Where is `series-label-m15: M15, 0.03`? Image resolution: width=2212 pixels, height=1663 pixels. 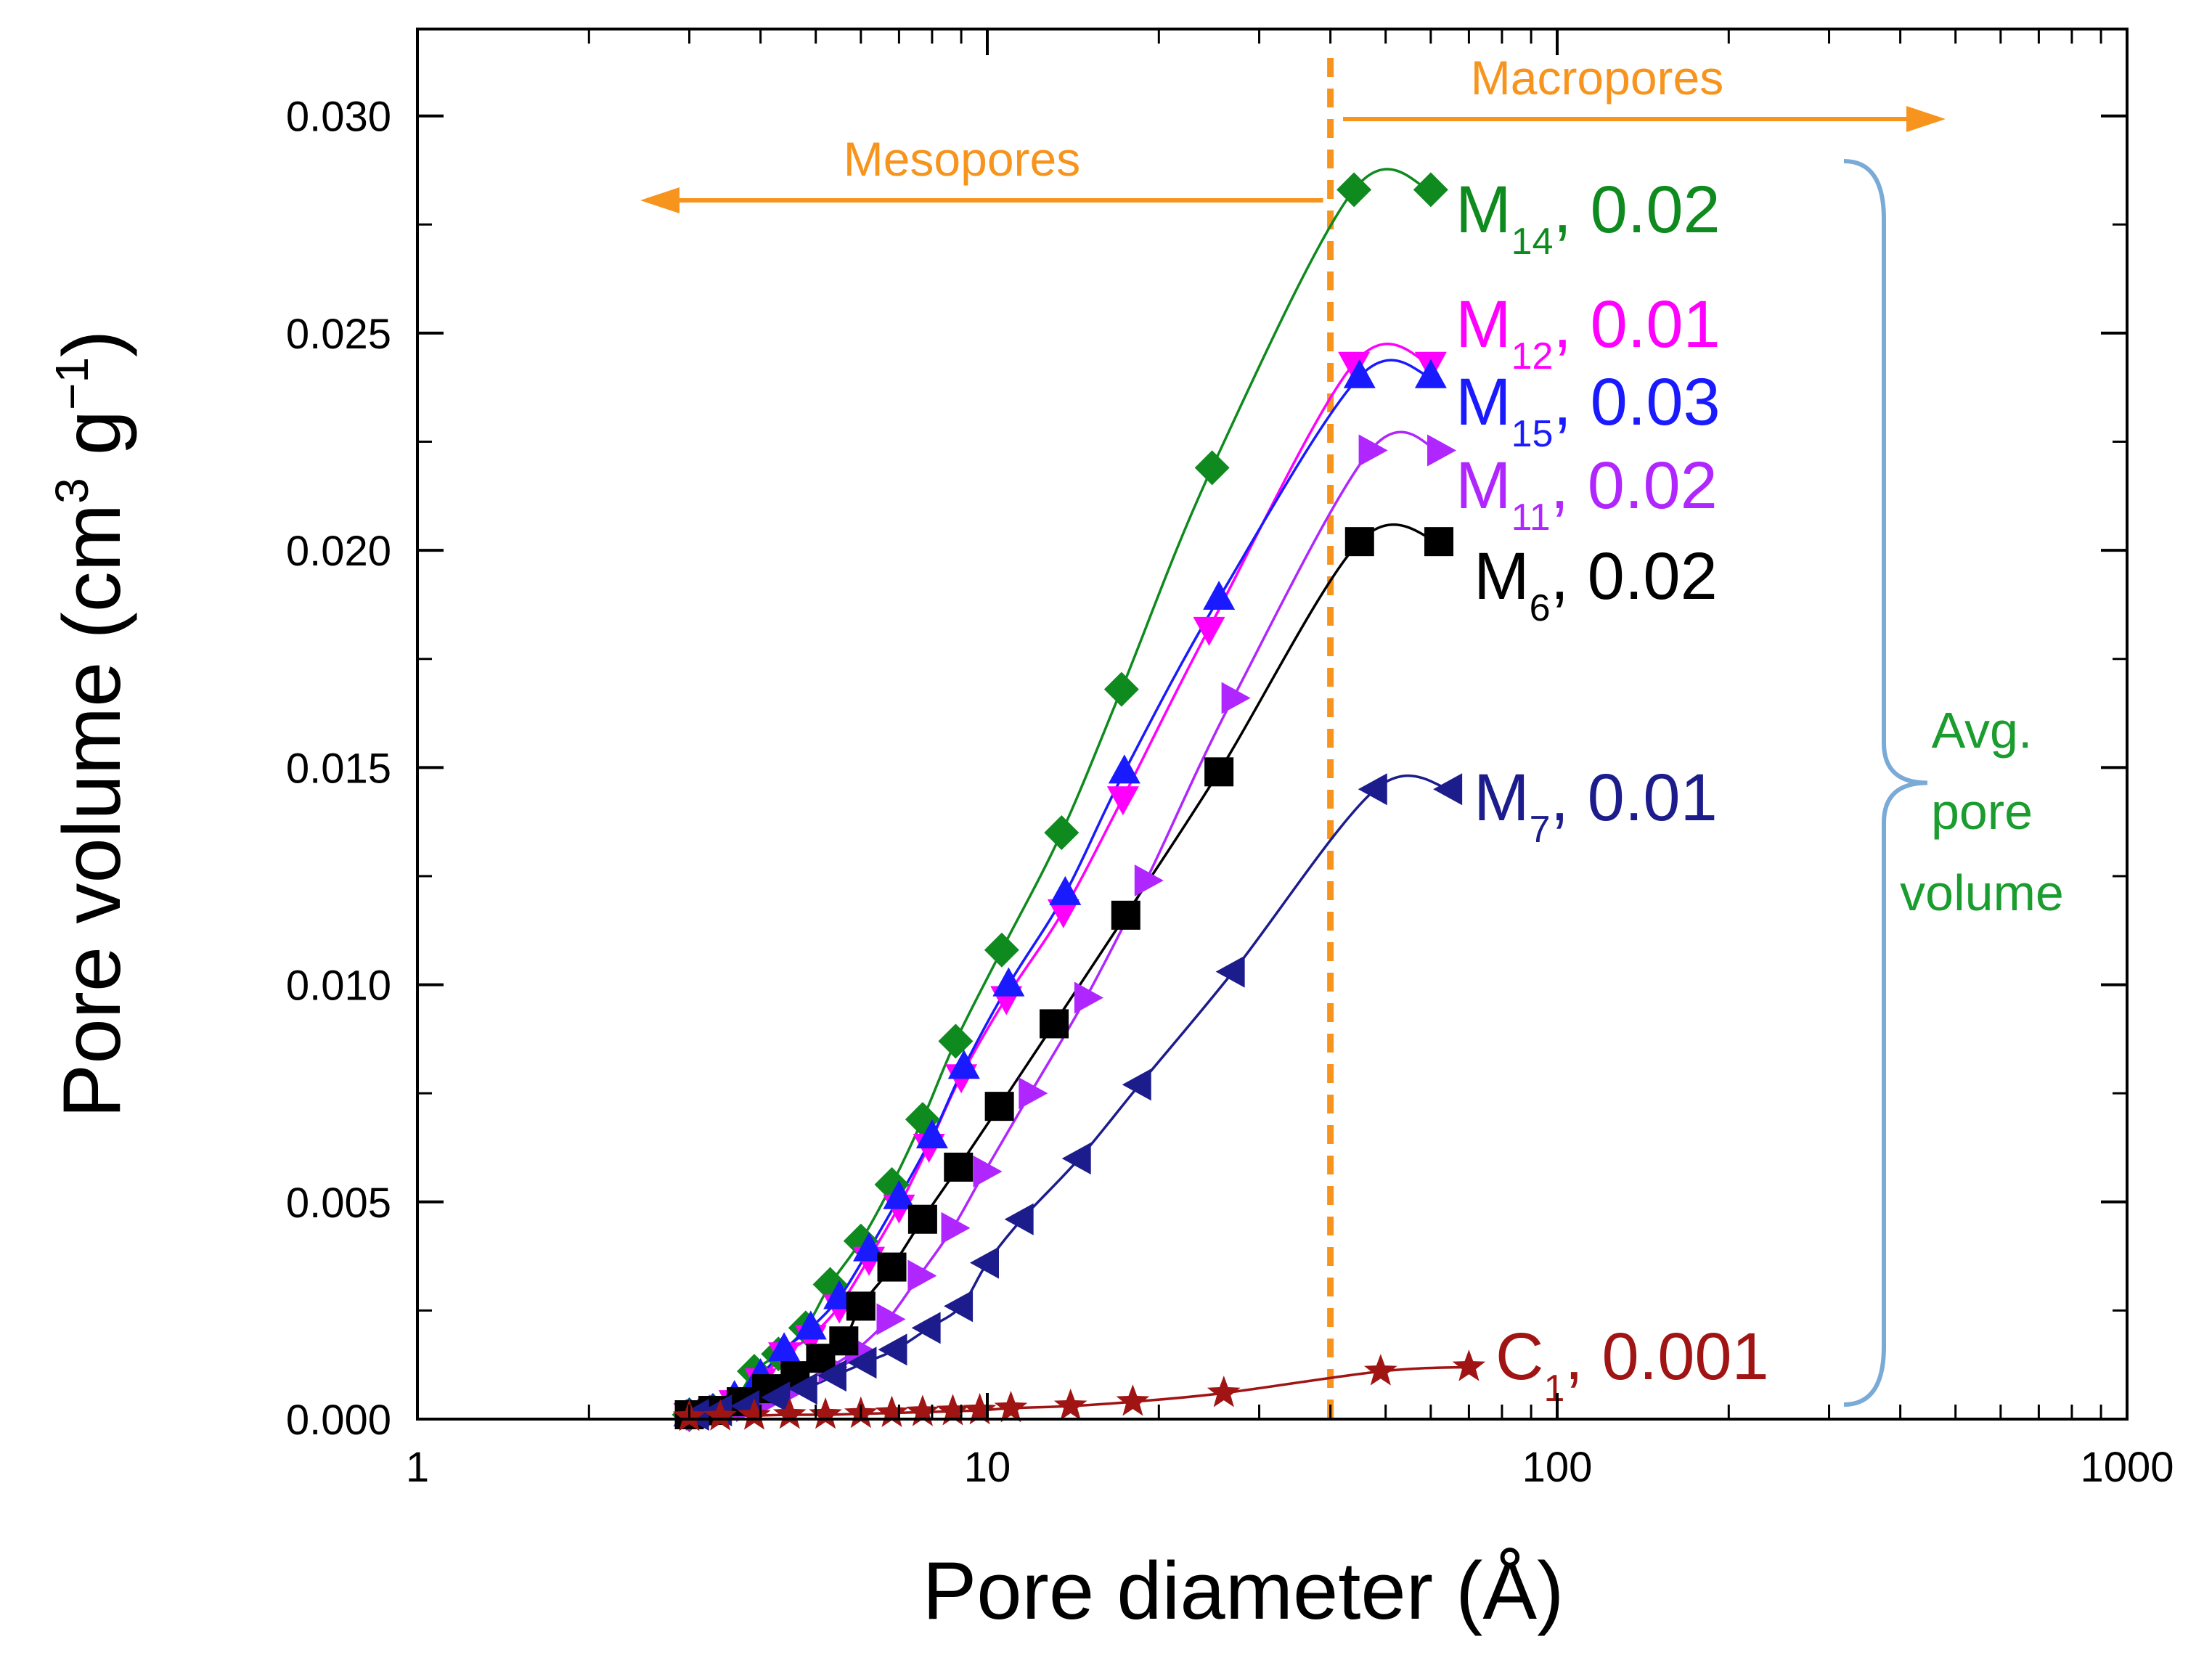
series-label-m15: M15, 0.03 is located at coordinates (1588, 410).